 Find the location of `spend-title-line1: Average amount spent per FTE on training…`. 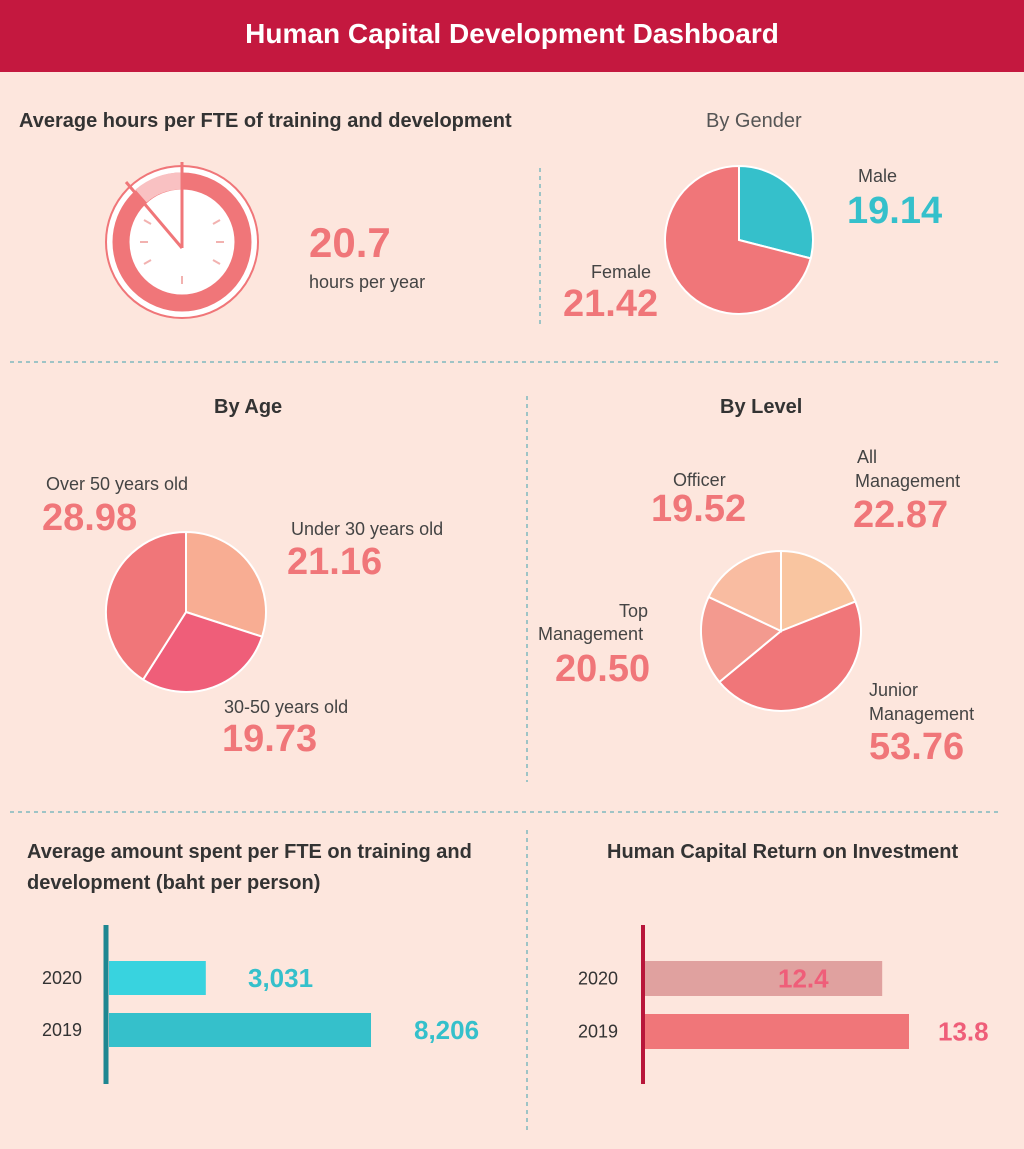

spend-title-line1: Average amount spent per FTE on training… is located at coordinates (249, 852).